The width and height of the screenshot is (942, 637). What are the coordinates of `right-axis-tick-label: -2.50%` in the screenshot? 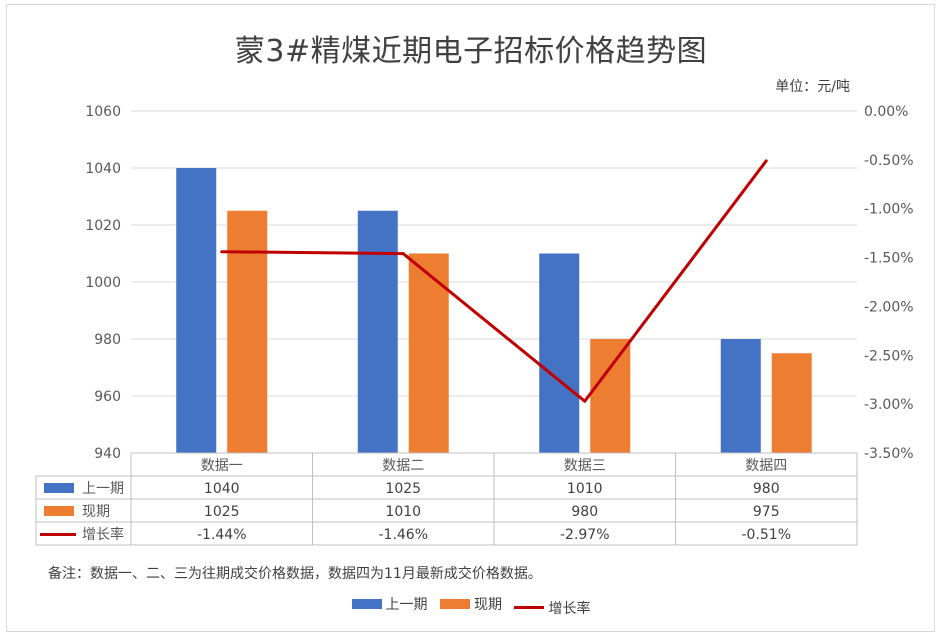 It's located at (889, 356).